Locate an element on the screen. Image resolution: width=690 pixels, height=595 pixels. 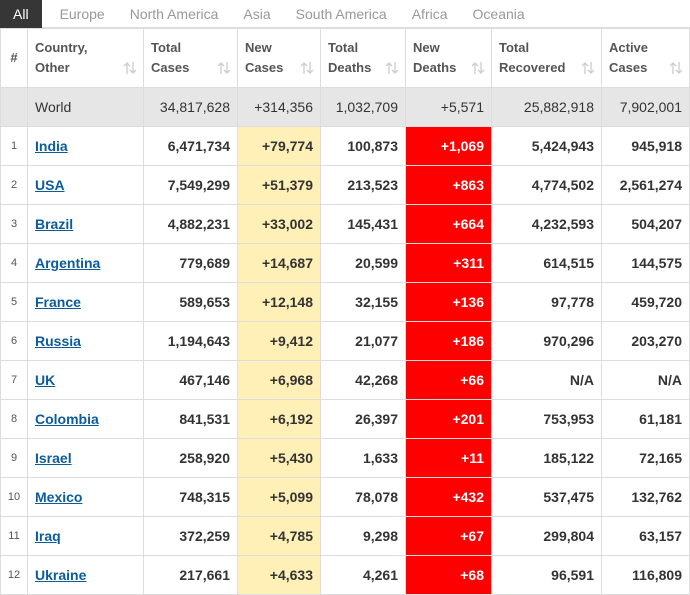
cell: 20,599 is located at coordinates (363, 263).